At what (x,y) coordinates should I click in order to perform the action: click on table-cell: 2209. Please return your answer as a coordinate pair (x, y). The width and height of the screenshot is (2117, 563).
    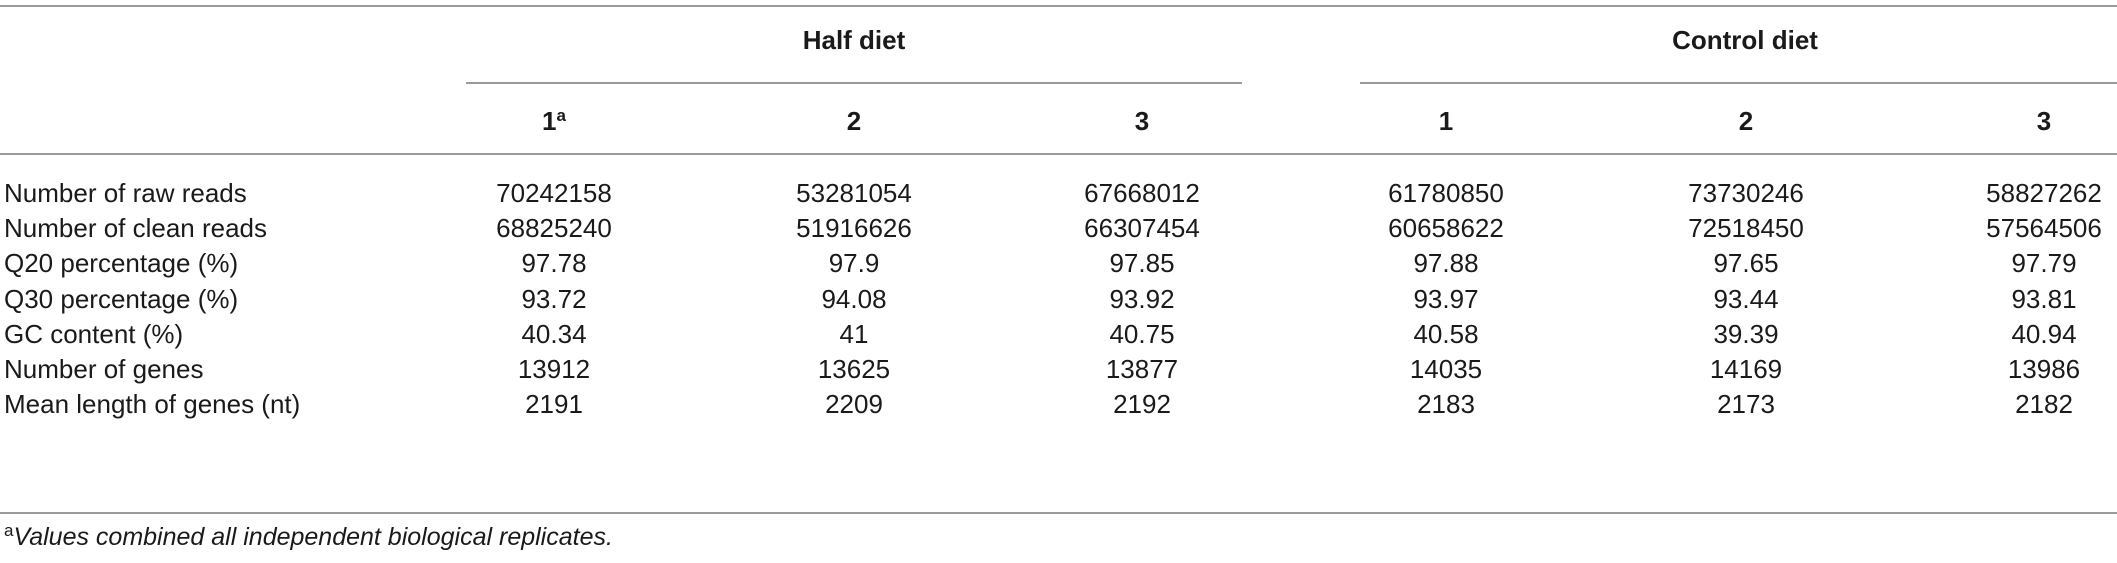
    Looking at the image, I should click on (854, 404).